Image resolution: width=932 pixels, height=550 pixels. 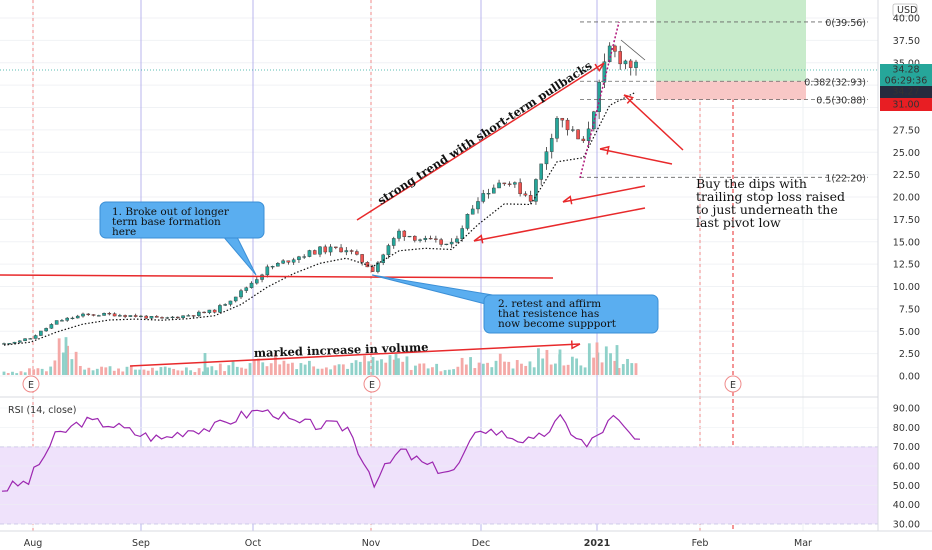 I want to click on resistance-line, so click(x=277, y=276).